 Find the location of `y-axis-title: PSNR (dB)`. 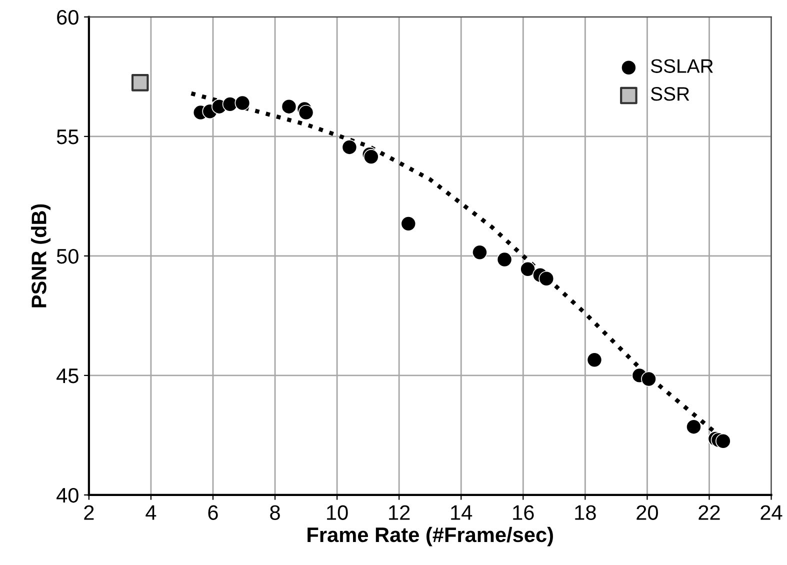

y-axis-title: PSNR (dB) is located at coordinates (40, 256).